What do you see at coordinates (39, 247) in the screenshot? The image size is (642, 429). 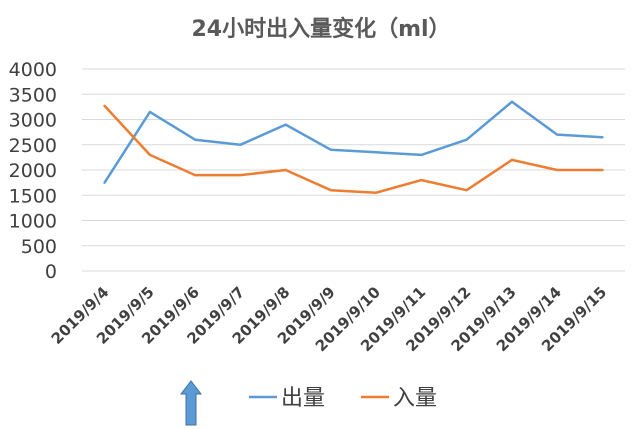 I see `y-tick-label: 500` at bounding box center [39, 247].